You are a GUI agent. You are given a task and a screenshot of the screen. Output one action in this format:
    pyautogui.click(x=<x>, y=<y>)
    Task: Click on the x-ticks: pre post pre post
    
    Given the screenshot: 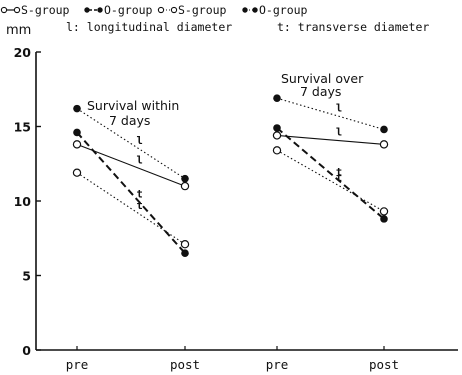 What is the action you would take?
    pyautogui.click(x=232, y=359)
    